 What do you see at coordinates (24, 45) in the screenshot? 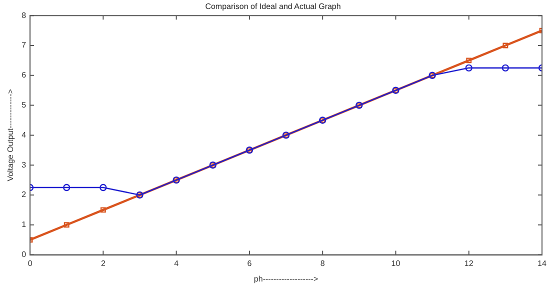
I see `y-tick-label: 7` at bounding box center [24, 45].